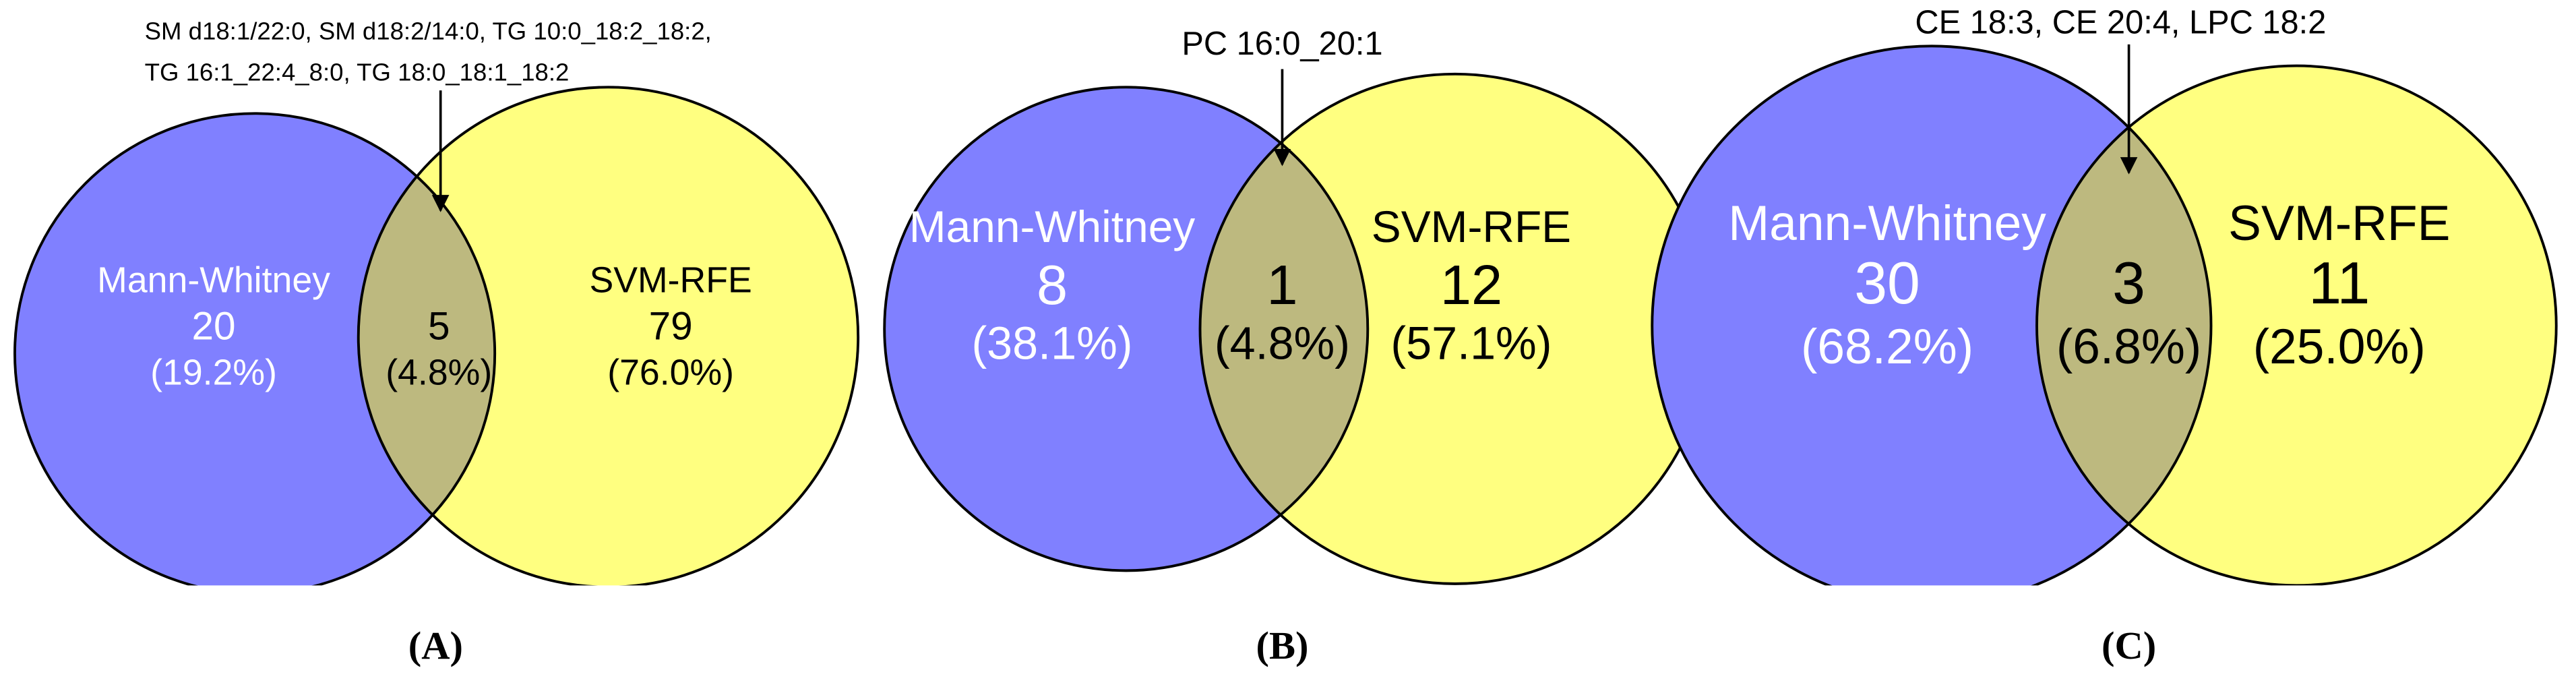 The image size is (2576, 689). What do you see at coordinates (671, 326) in the screenshot?
I see `count: 79` at bounding box center [671, 326].